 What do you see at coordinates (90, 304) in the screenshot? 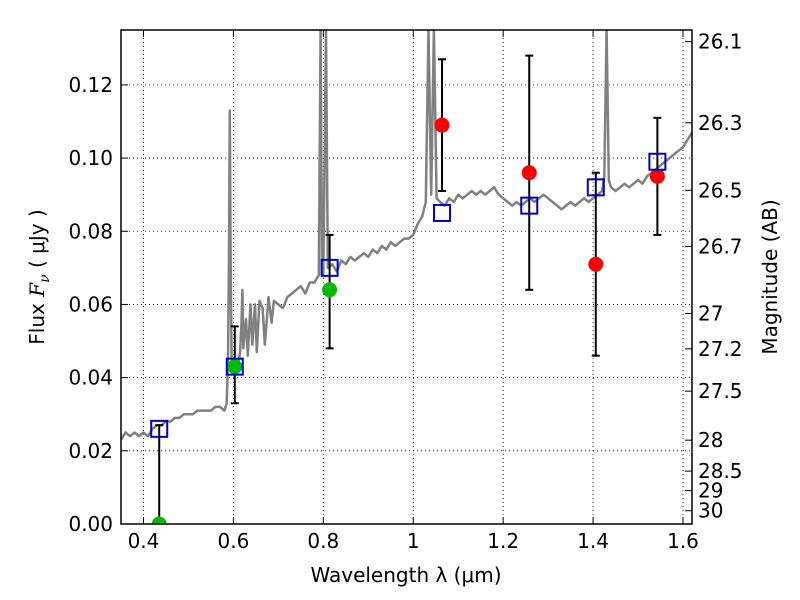
I see `y-tick-label: 0.06` at bounding box center [90, 304].